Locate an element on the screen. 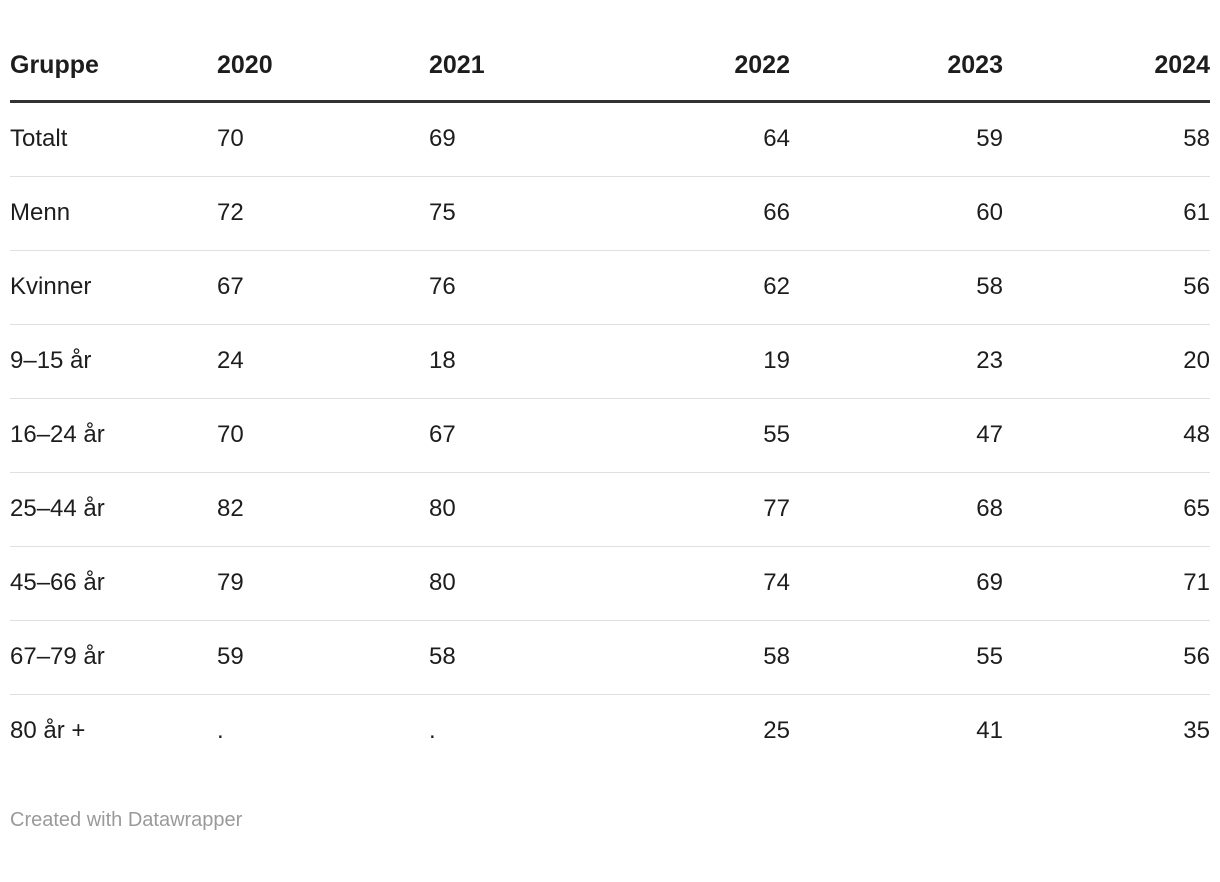 Image resolution: width=1220 pixels, height=882 pixels. column-header-gruppe: Gruppe is located at coordinates (113, 71).